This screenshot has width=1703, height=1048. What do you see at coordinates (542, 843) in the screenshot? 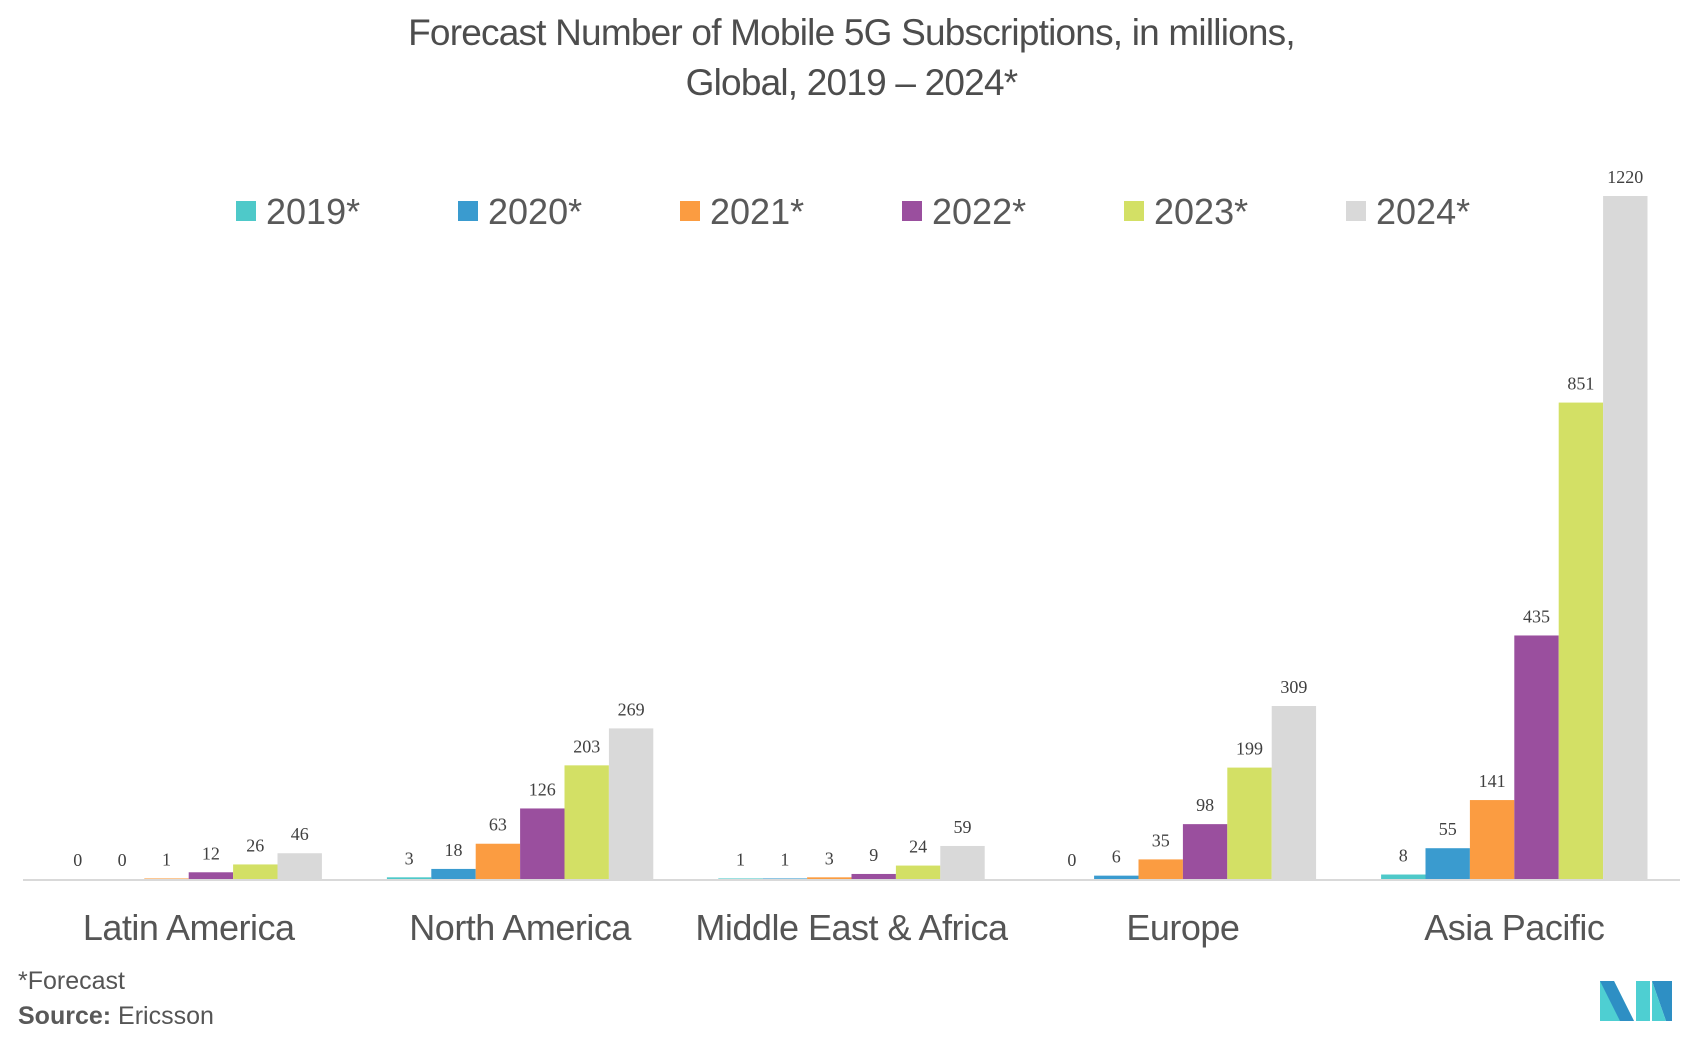
I see `bar-north-america-2022` at bounding box center [542, 843].